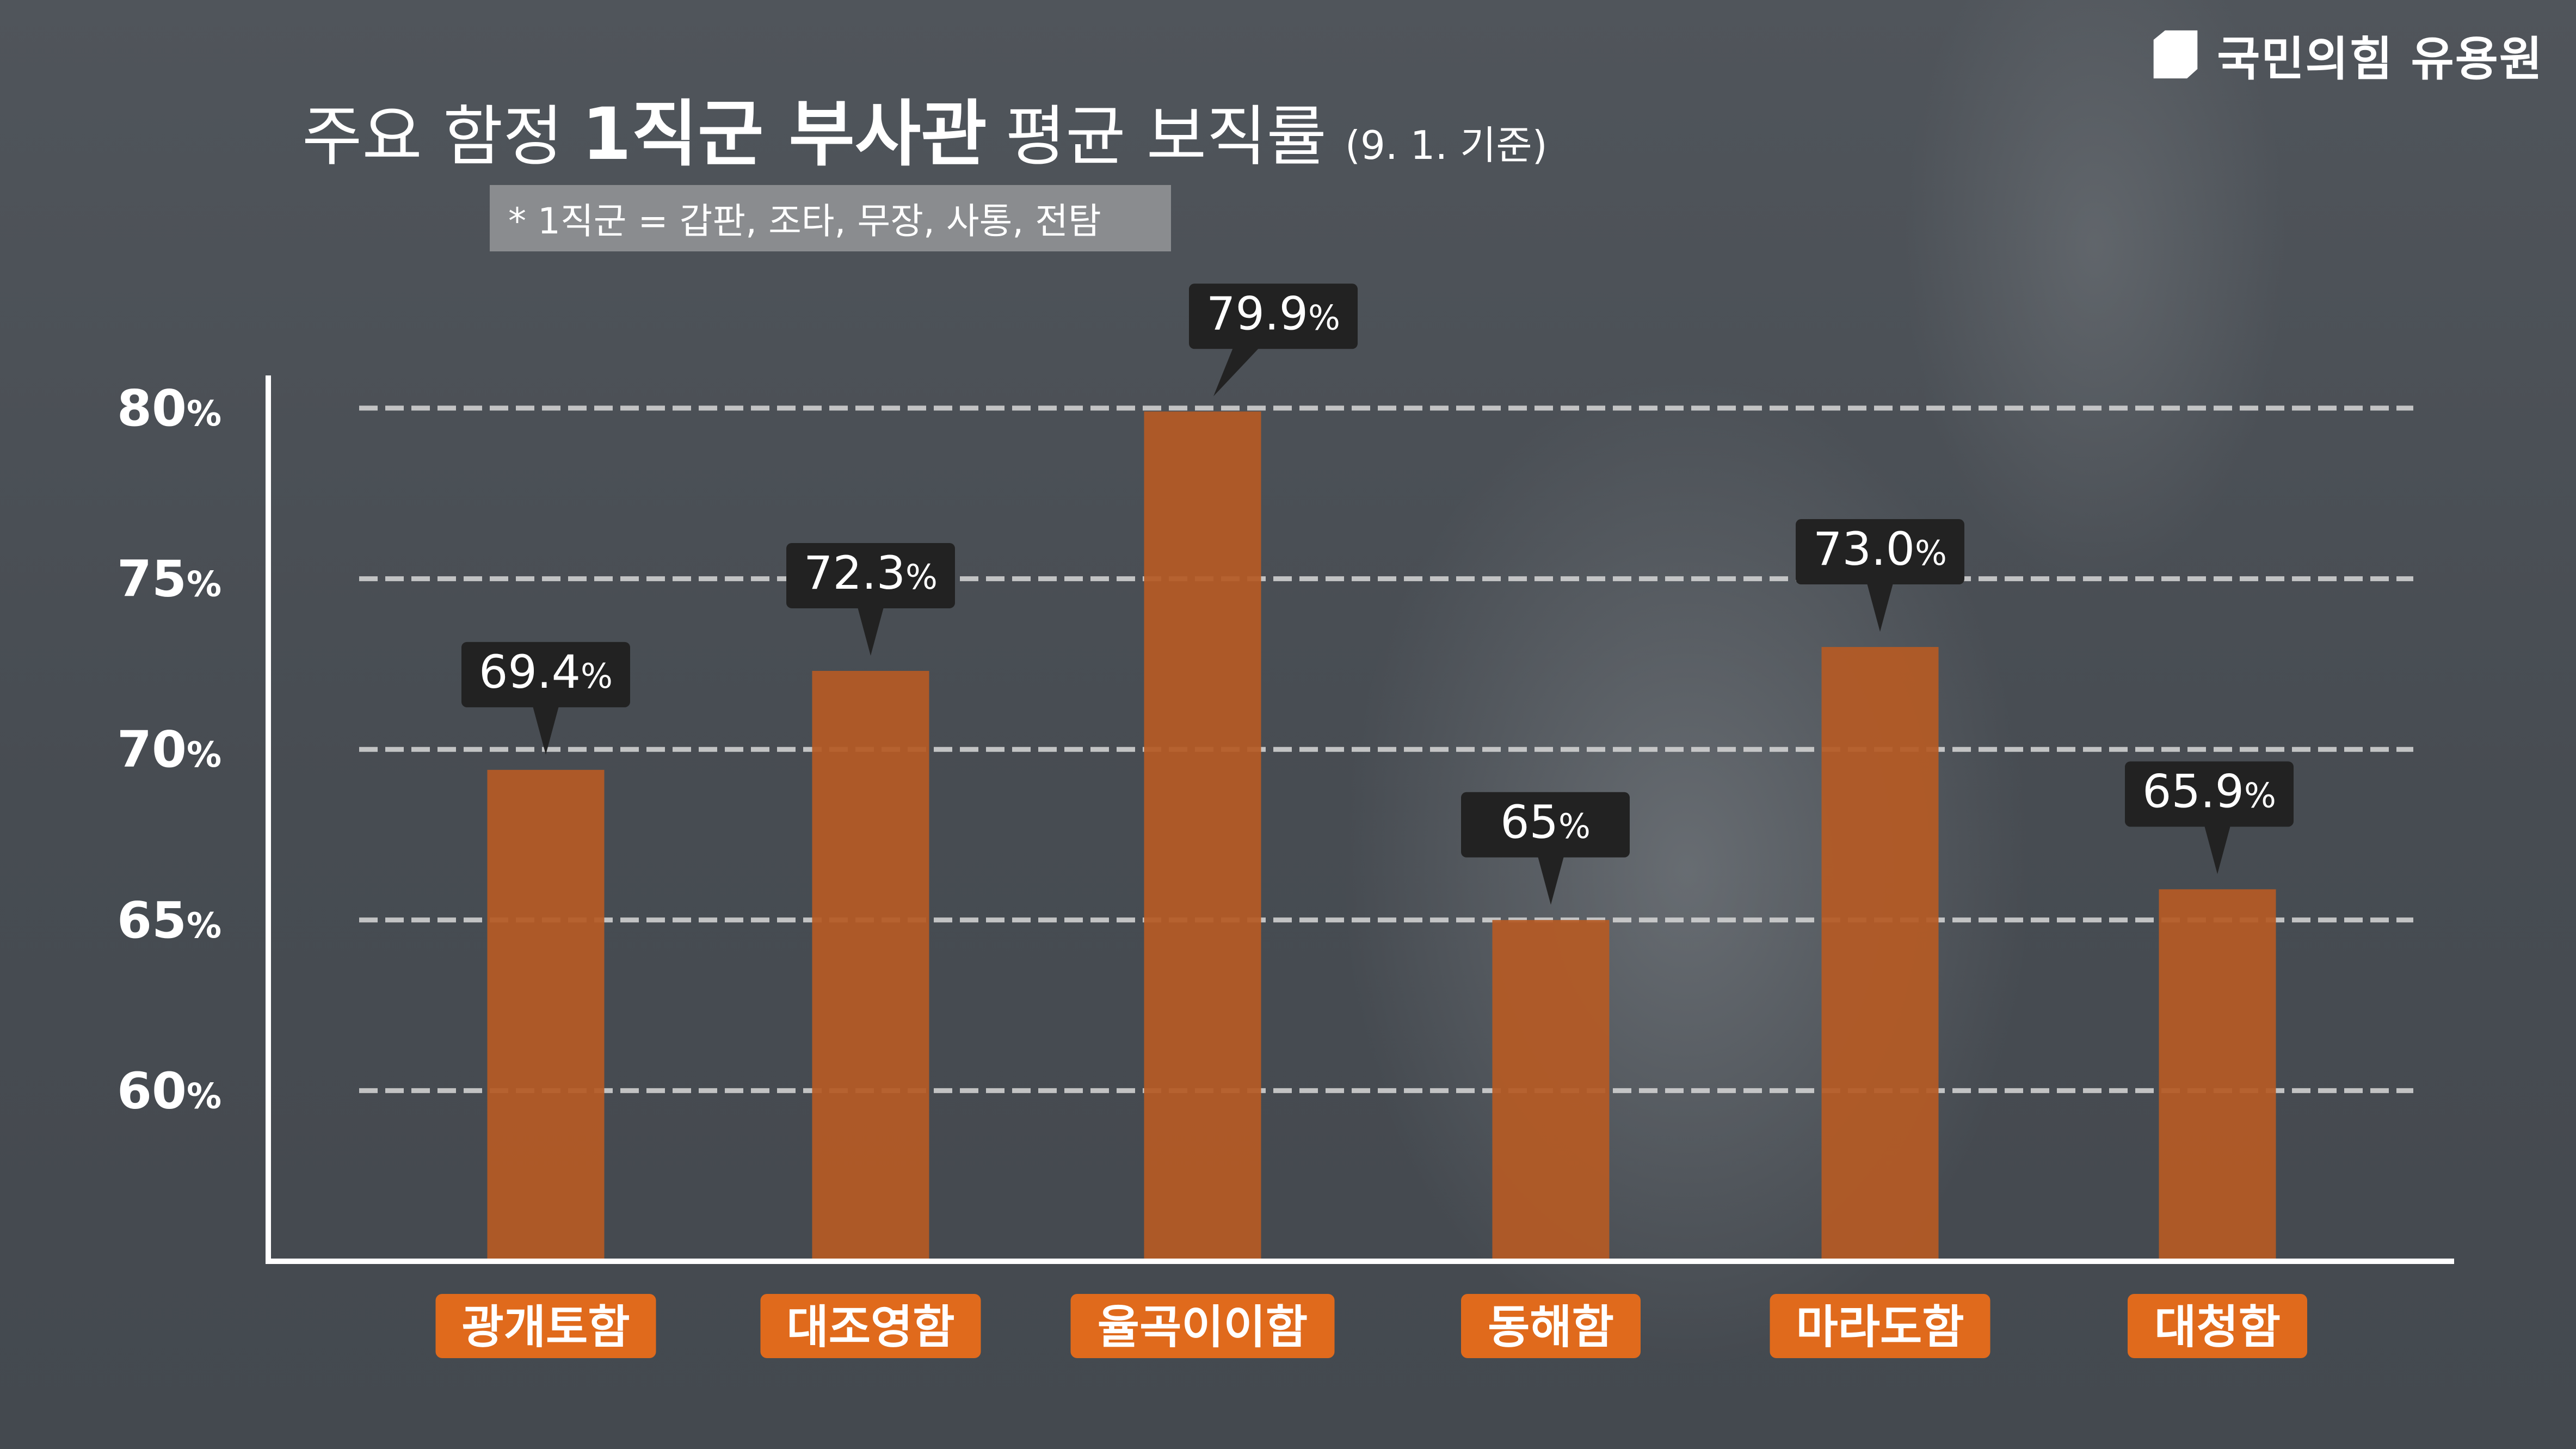 The image size is (2576, 1449). I want to click on value-label: 79.9%, so click(1273, 313).